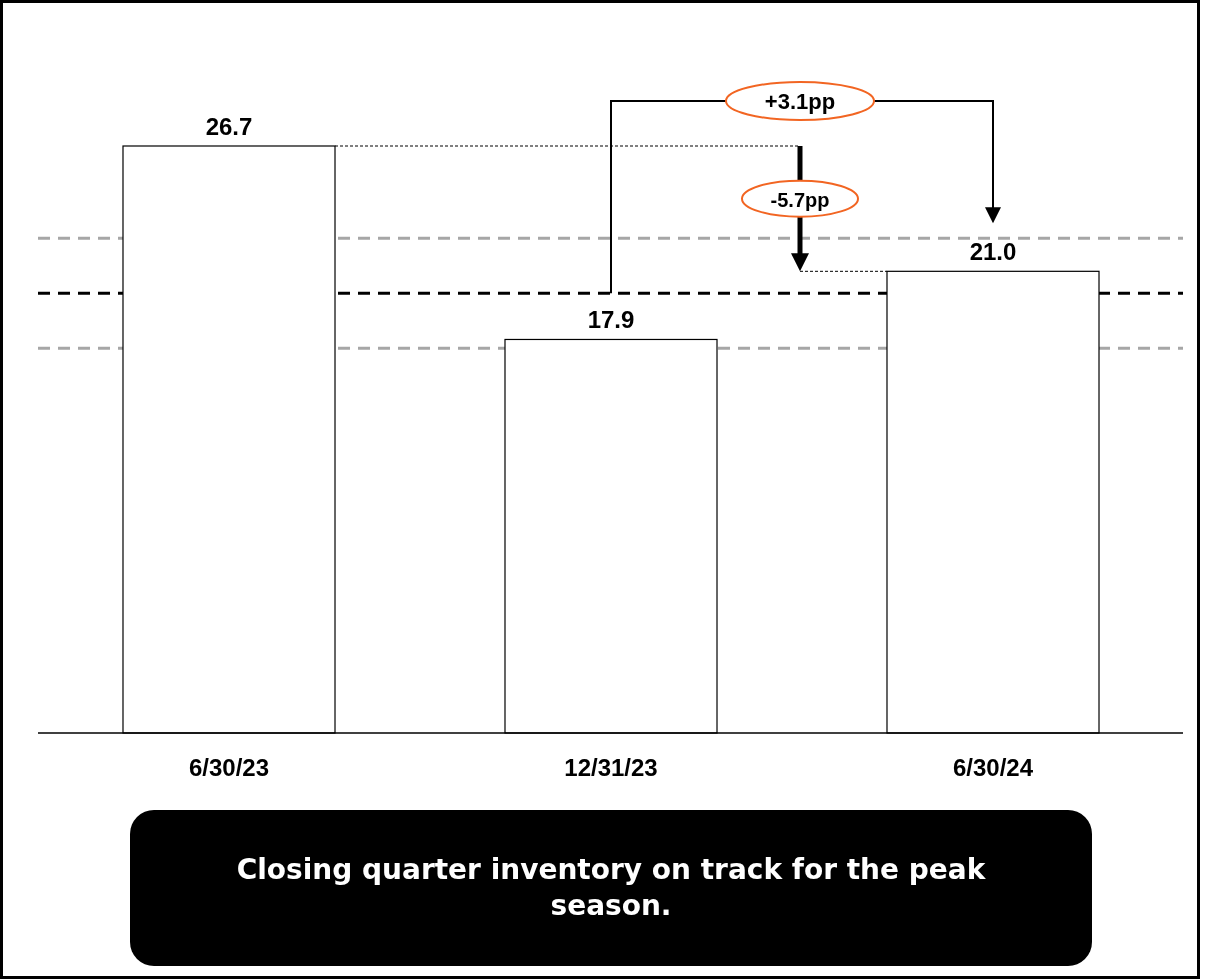 The image size is (1208, 979). I want to click on data-label: 21.0, so click(993, 252).